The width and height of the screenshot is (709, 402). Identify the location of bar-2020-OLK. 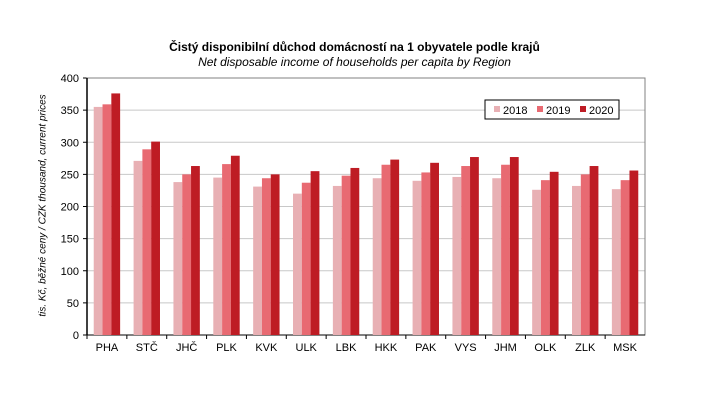
(554, 253).